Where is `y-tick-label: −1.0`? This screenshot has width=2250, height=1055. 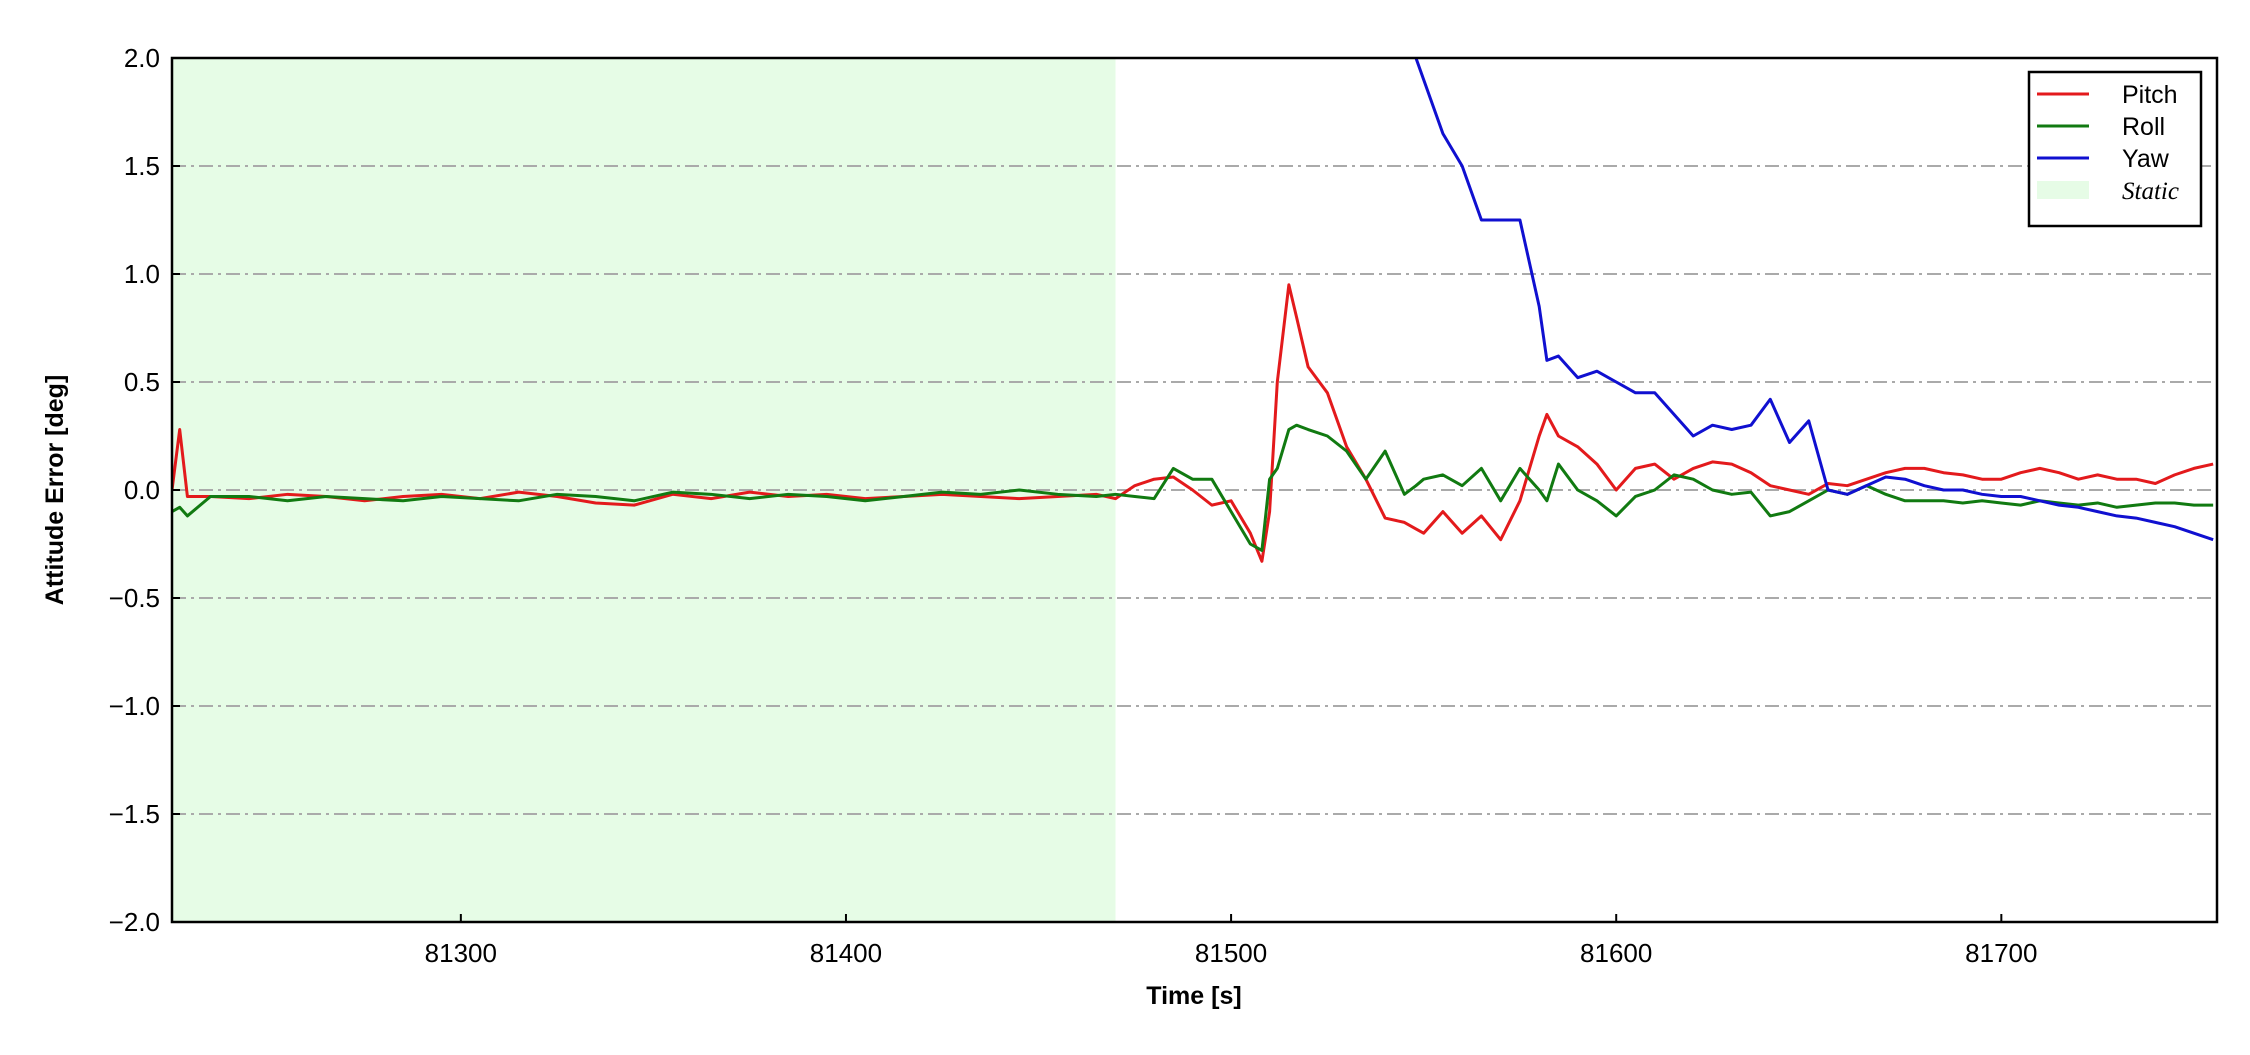 y-tick-label: −1.0 is located at coordinates (134, 706).